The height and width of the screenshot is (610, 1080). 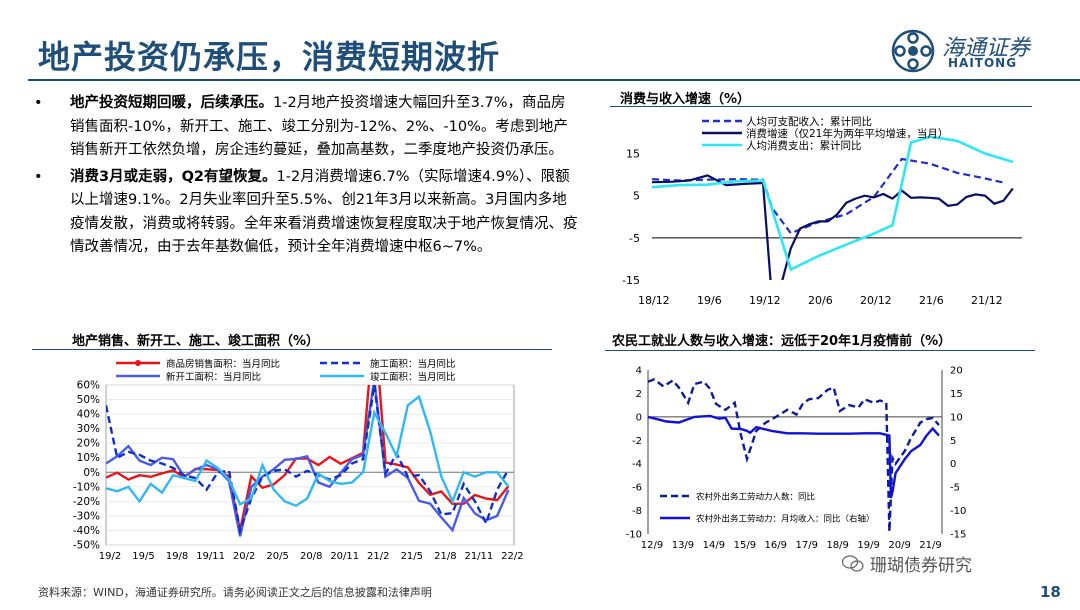 I want to click on x-tick-label: 21/8, so click(x=445, y=556).